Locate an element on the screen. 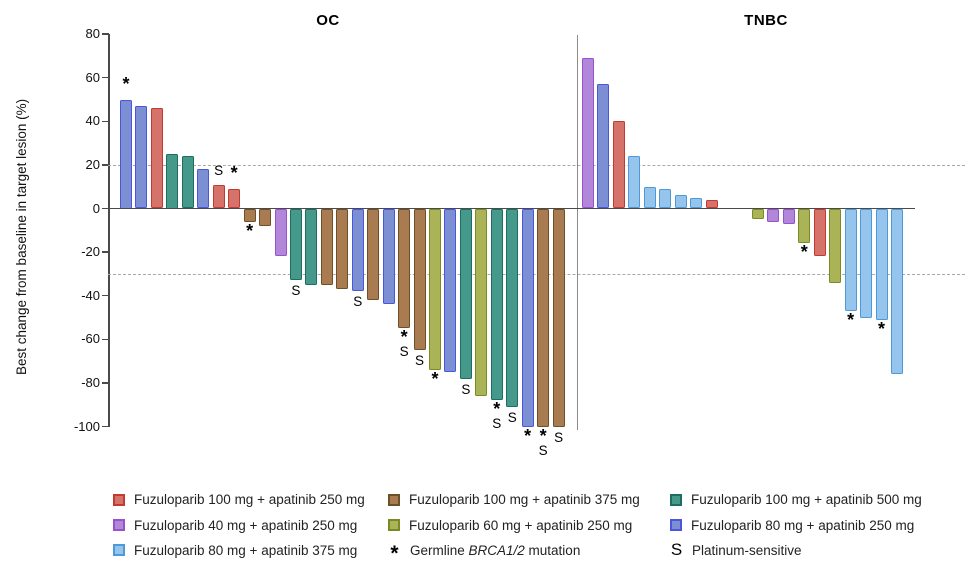 Image resolution: width=976 pixels, height=578 pixels. panel-title-oc: OC is located at coordinates (328, 20).